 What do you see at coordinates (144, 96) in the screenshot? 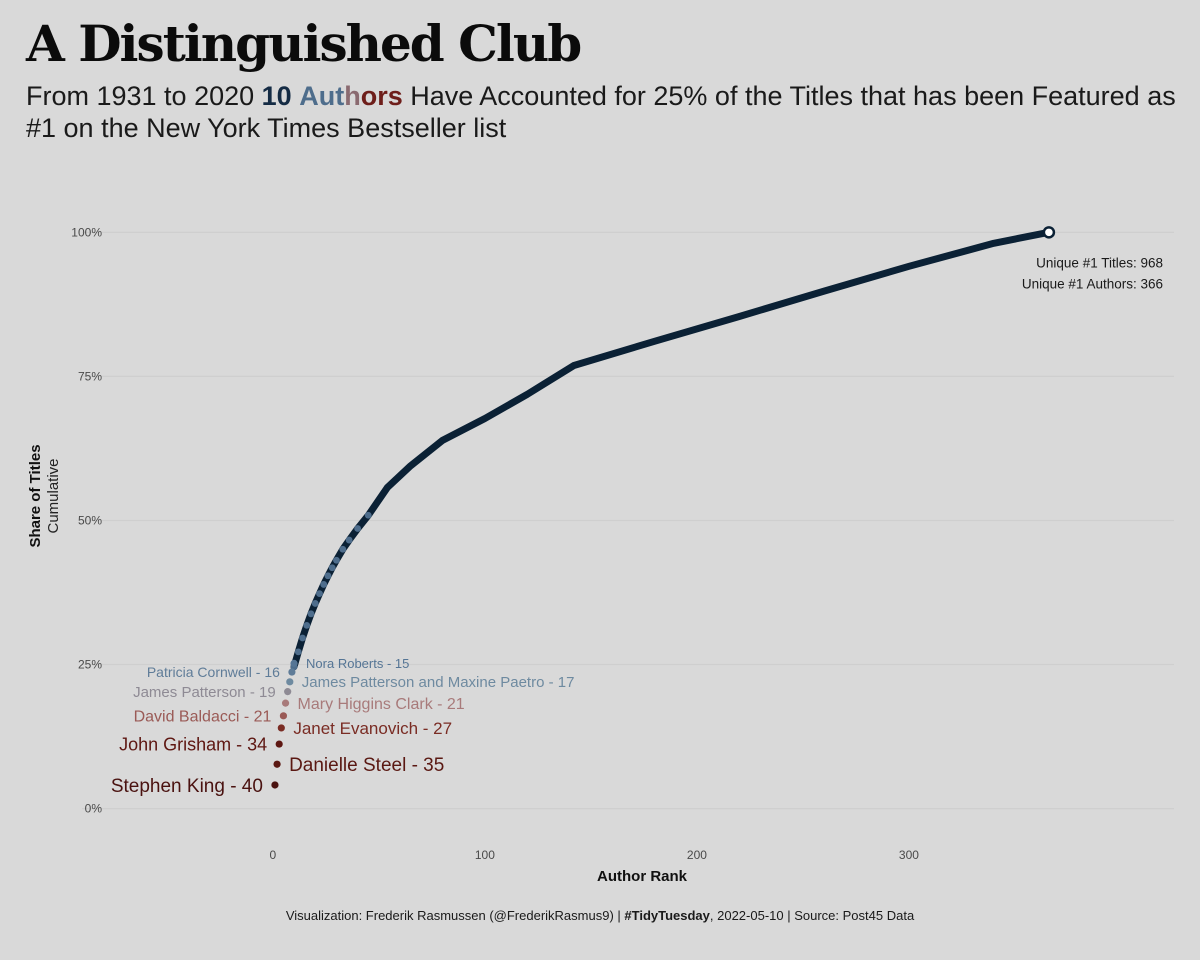
I see `subtitle-prefix: From 1931 to 2020` at bounding box center [144, 96].